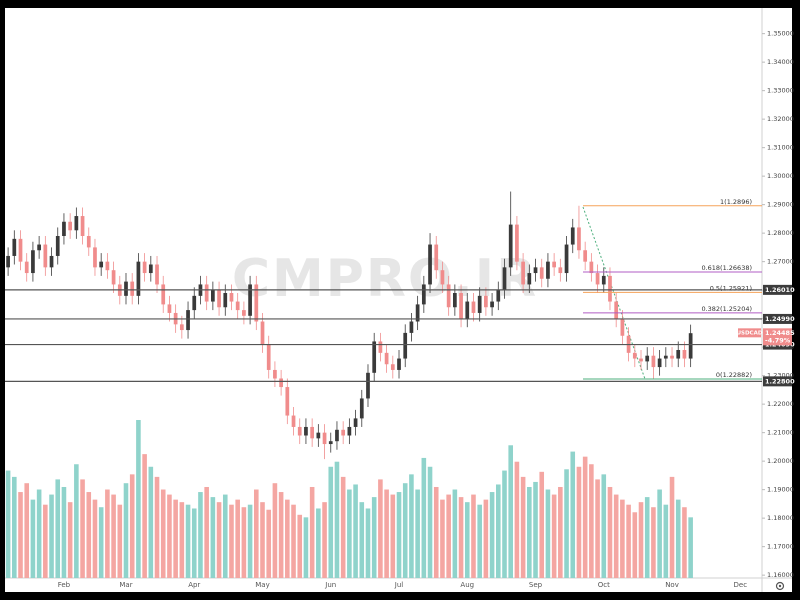 This screenshot has width=800, height=600. I want to click on level-label: 1.22800, so click(780, 381).